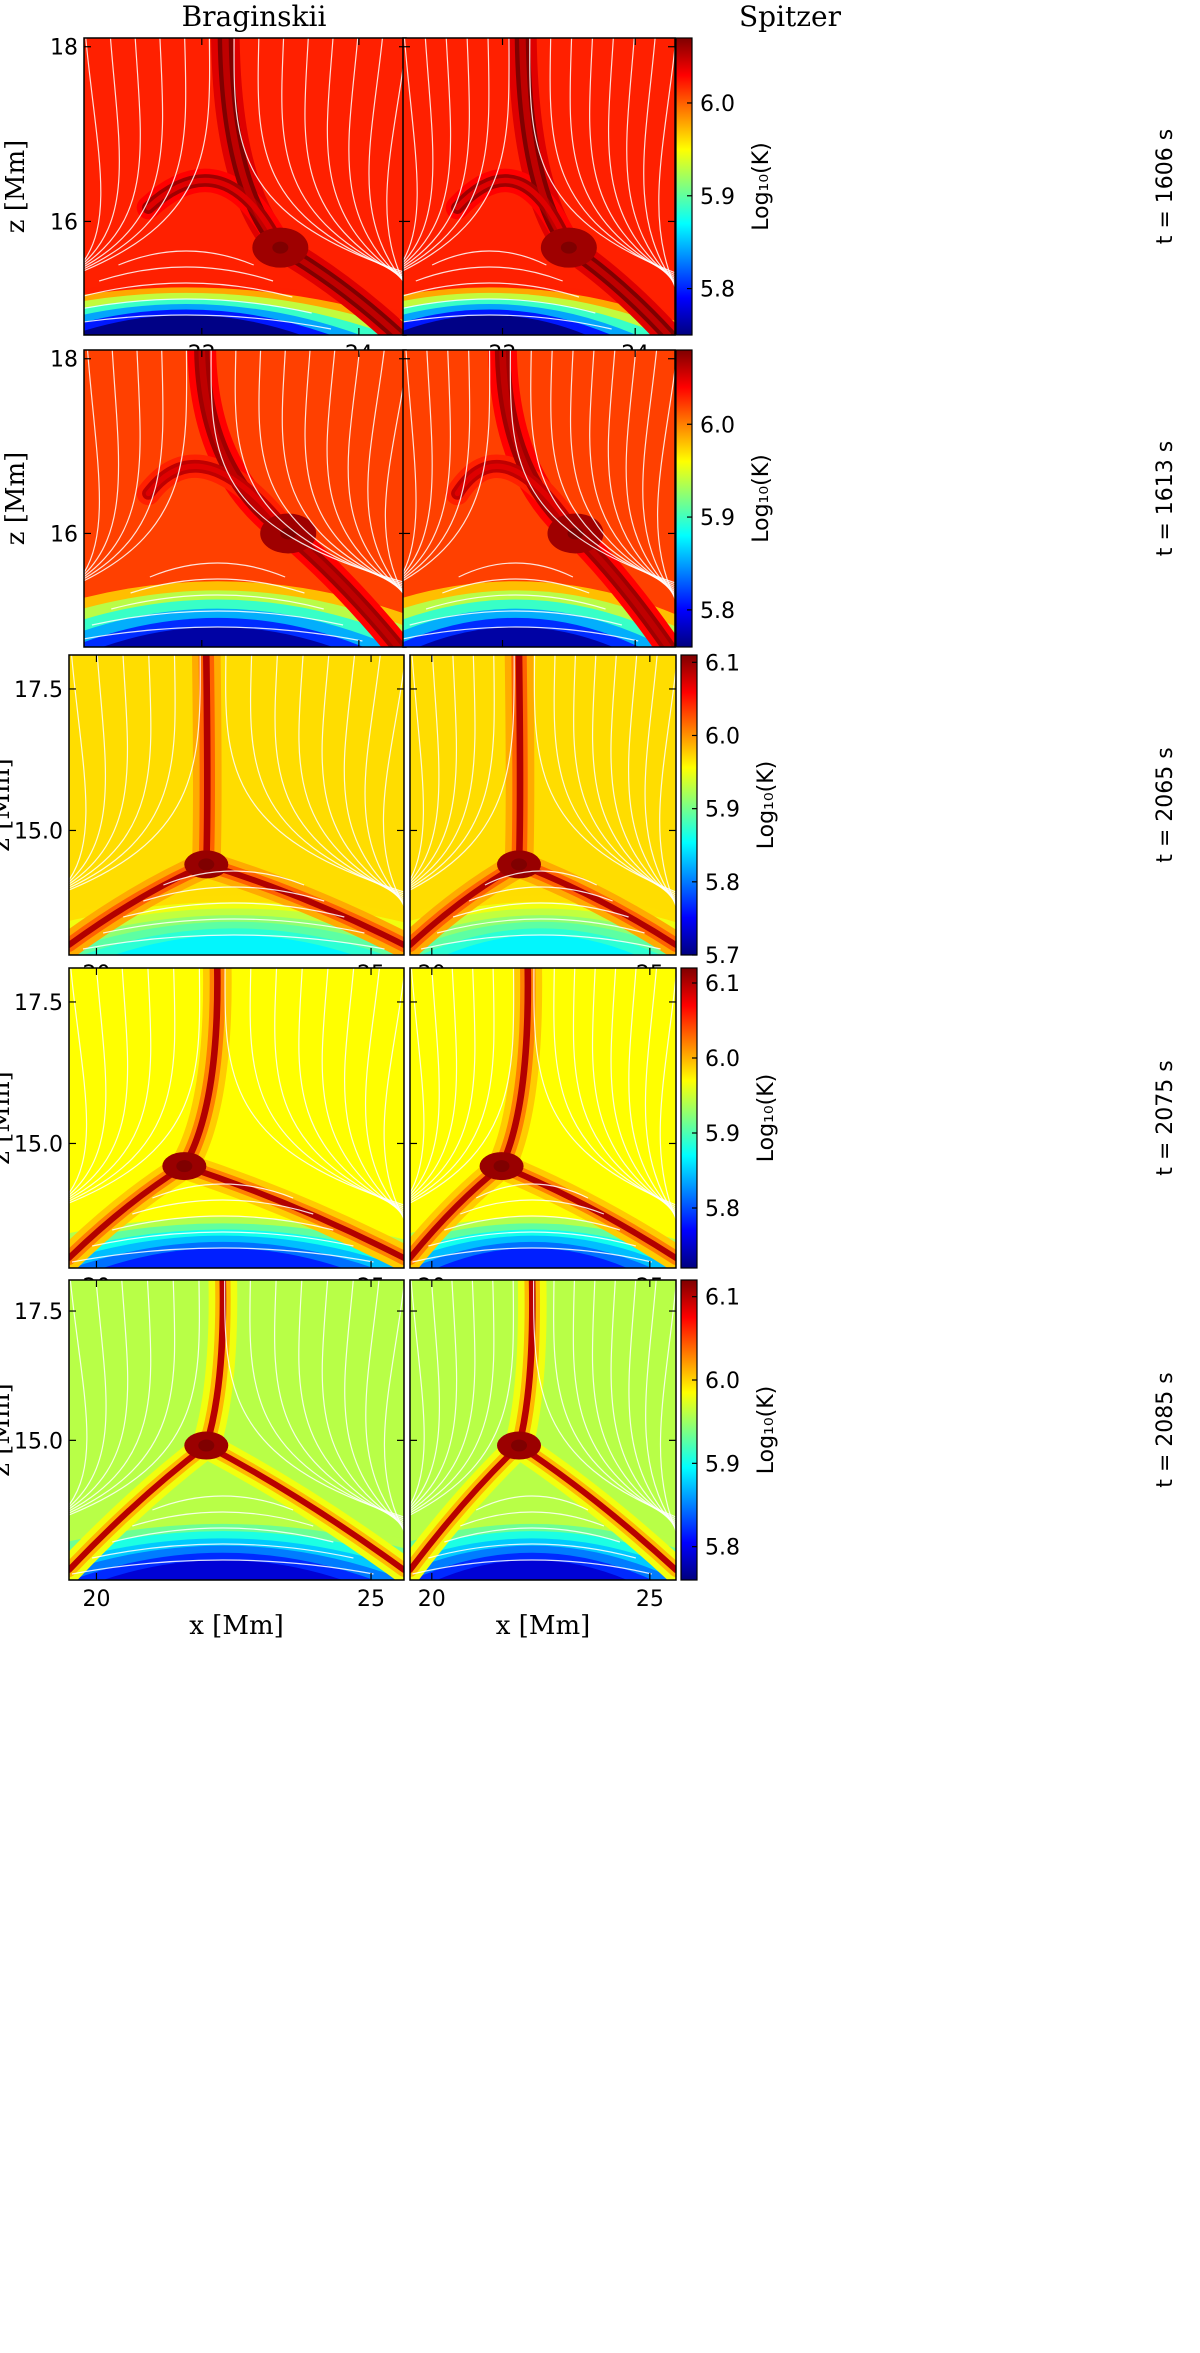 This screenshot has height=2353, width=1200. I want to click on colorbar-row-5: 5.8 5.9 6.0 6.1 Log₁₀(K), so click(729, 1430).